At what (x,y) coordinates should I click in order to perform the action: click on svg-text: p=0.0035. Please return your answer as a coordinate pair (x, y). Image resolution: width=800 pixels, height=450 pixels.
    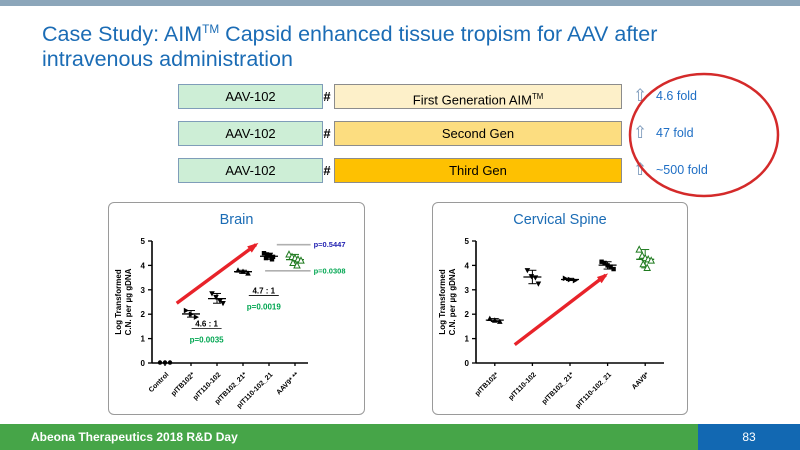
    Looking at the image, I should click on (207, 339).